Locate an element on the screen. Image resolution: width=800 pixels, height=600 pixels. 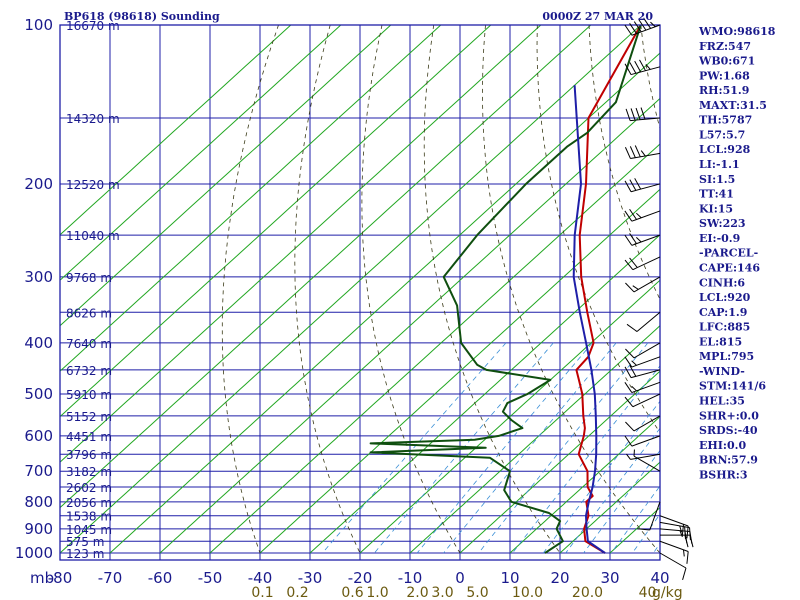
stability-index-text: SW:223 is located at coordinates (722, 223).